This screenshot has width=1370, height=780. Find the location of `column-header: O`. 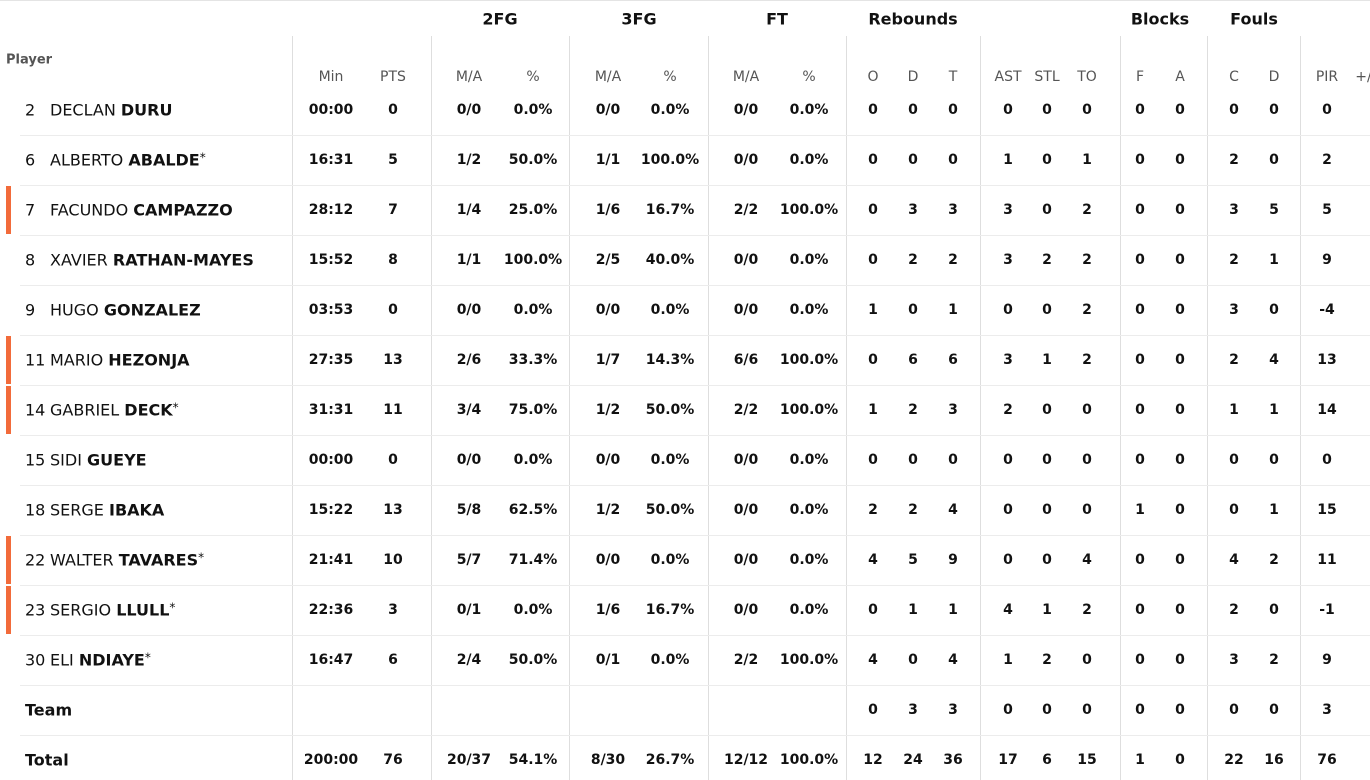

column-header: O is located at coordinates (873, 77).